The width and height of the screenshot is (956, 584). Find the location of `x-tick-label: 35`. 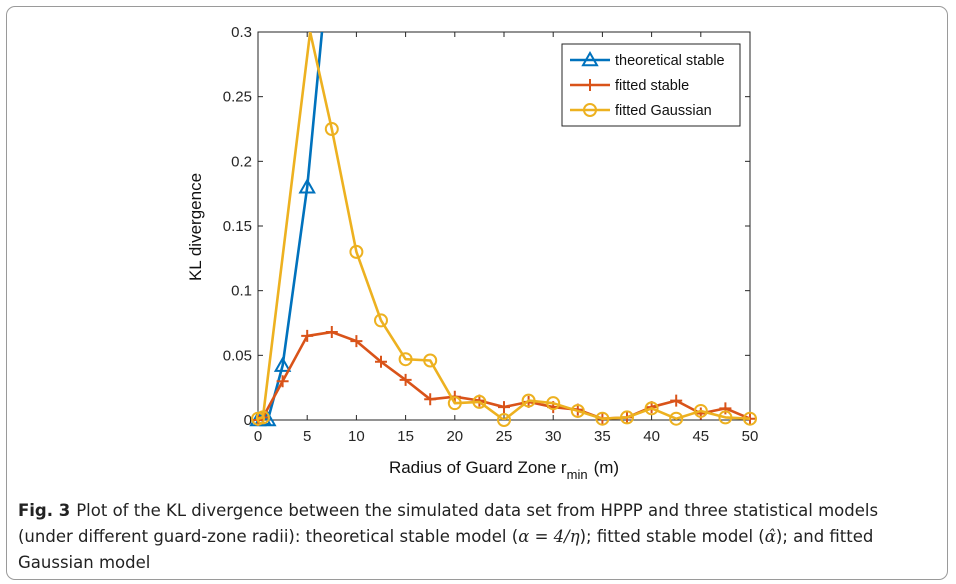

x-tick-label: 35 is located at coordinates (602, 436).